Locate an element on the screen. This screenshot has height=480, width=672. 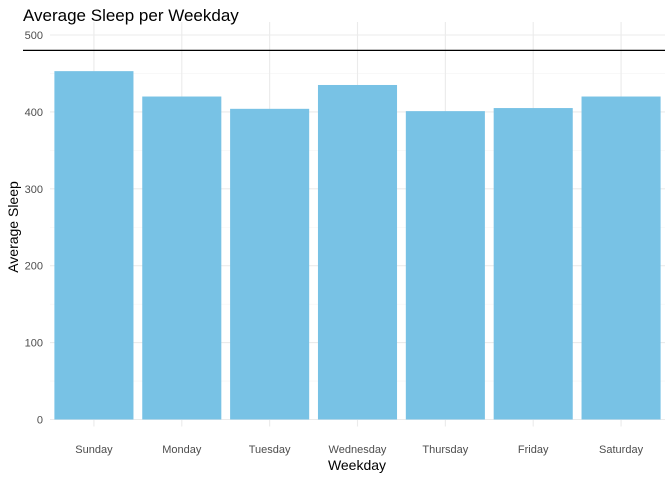
bar-thursday is located at coordinates (445, 265).